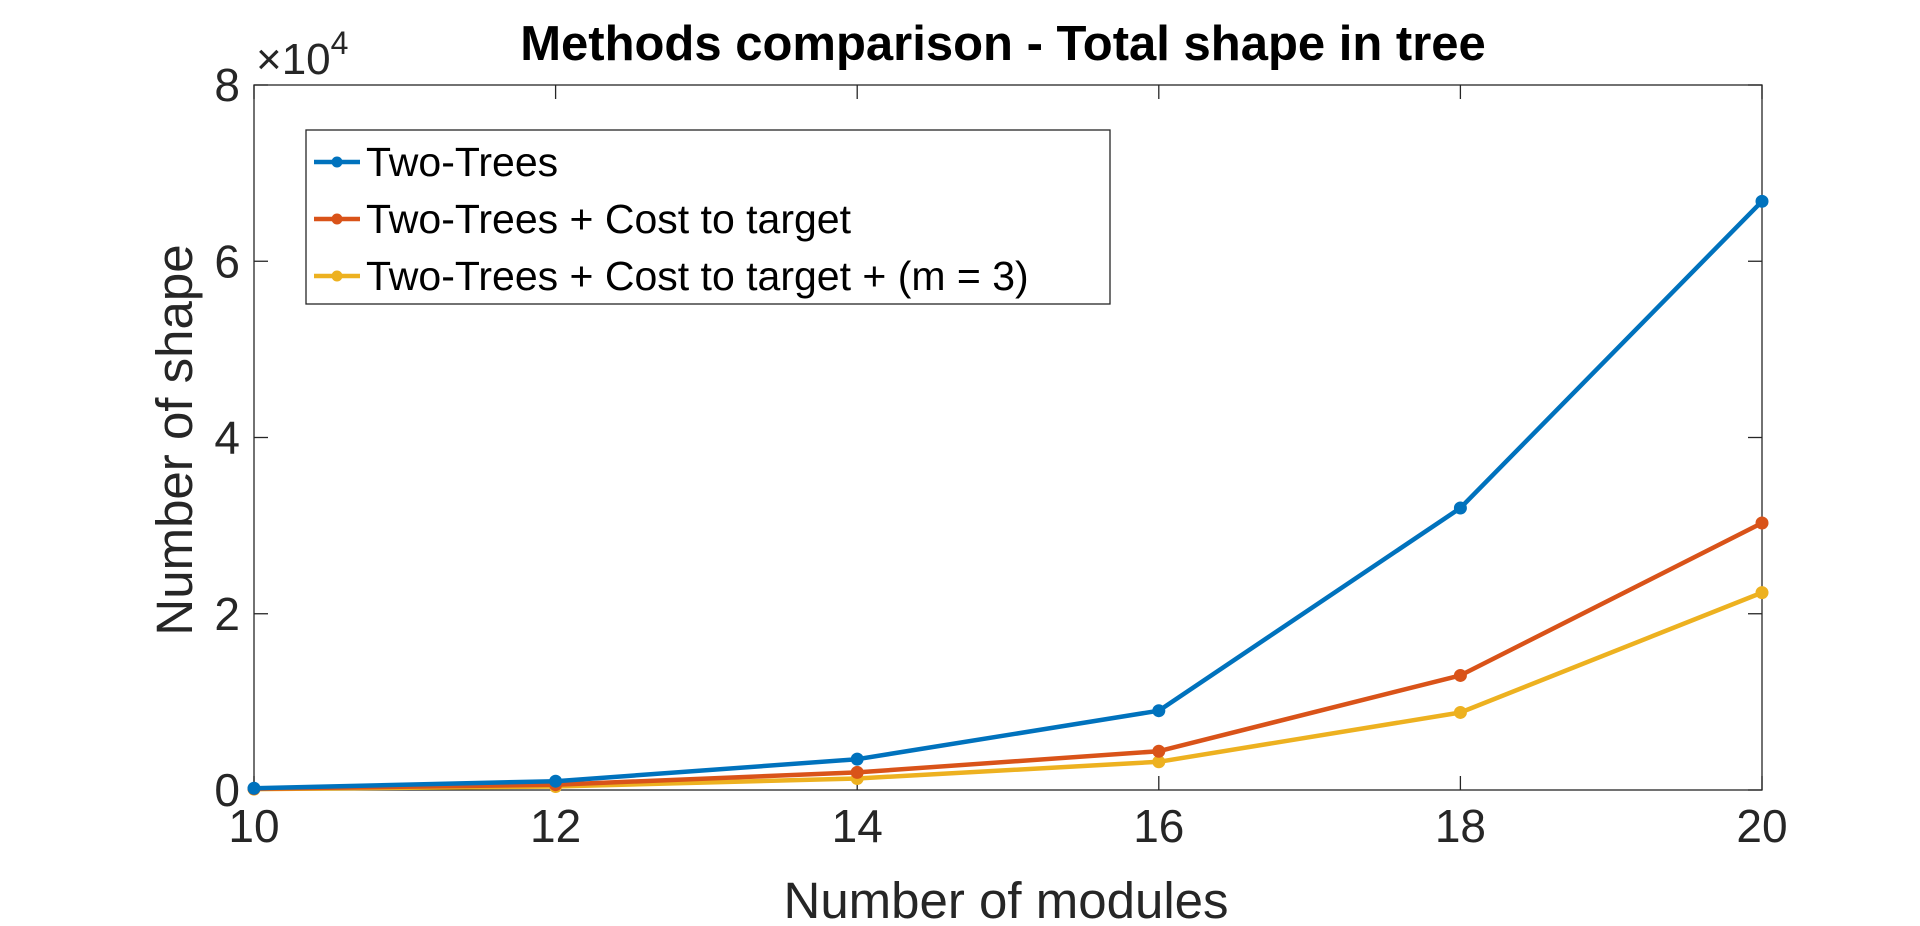 The width and height of the screenshot is (1920, 926). I want to click on y-axis-multiplier-base: ×10, so click(293, 59).